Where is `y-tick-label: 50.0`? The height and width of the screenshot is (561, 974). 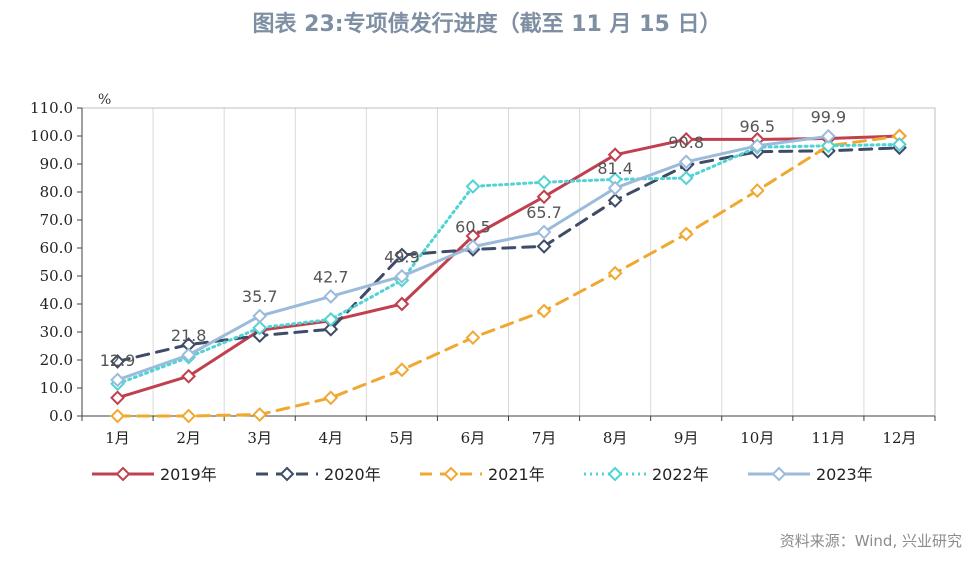 y-tick-label: 50.0 is located at coordinates (56, 276).